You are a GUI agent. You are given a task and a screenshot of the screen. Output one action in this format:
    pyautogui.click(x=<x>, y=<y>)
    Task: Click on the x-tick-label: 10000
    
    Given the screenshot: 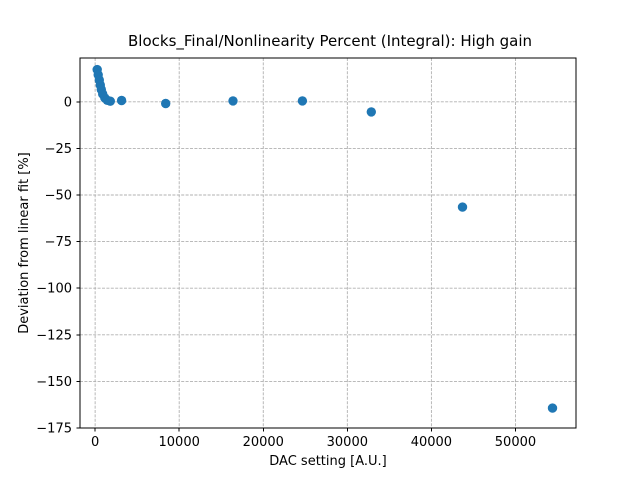 What is the action you would take?
    pyautogui.click(x=179, y=442)
    